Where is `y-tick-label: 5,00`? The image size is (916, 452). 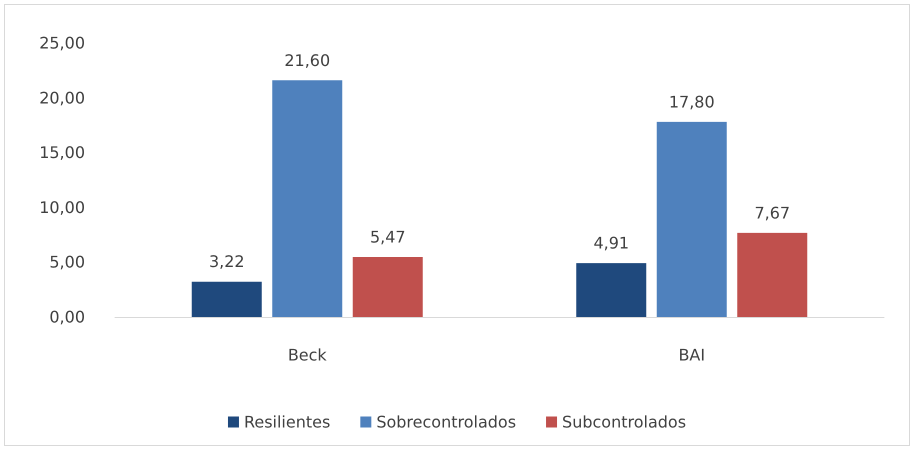
y-tick-label: 5,00 is located at coordinates (67, 262).